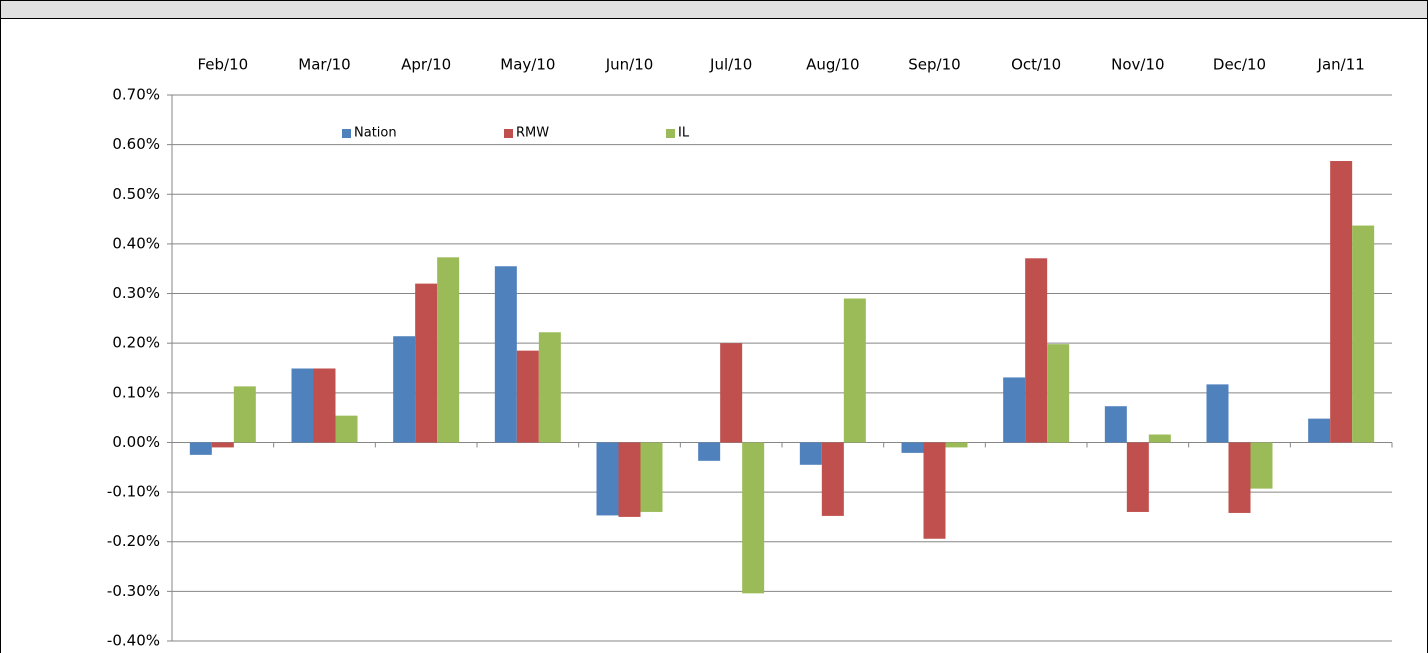 This screenshot has height=653, width=1428. Describe the element at coordinates (426, 65) in the screenshot. I see `x-tick-label: Apr/10` at that location.